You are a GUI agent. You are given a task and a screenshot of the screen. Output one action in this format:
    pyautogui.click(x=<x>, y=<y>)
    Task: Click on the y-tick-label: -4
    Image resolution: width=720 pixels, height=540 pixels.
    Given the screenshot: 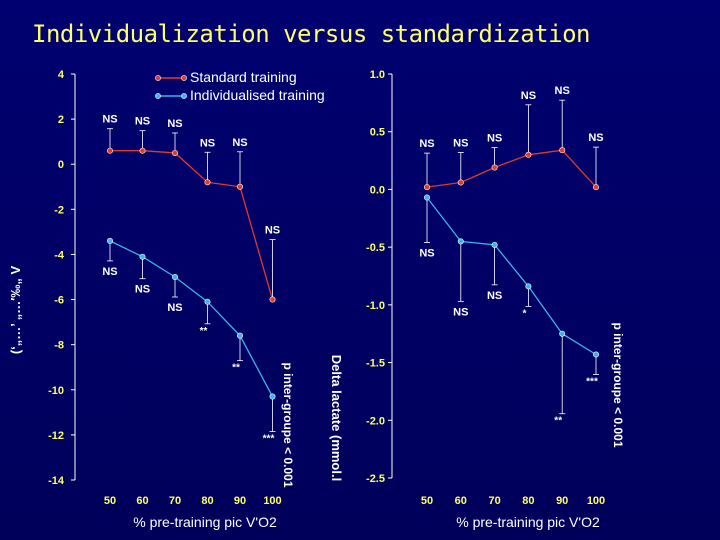 What is the action you would take?
    pyautogui.click(x=59, y=255)
    